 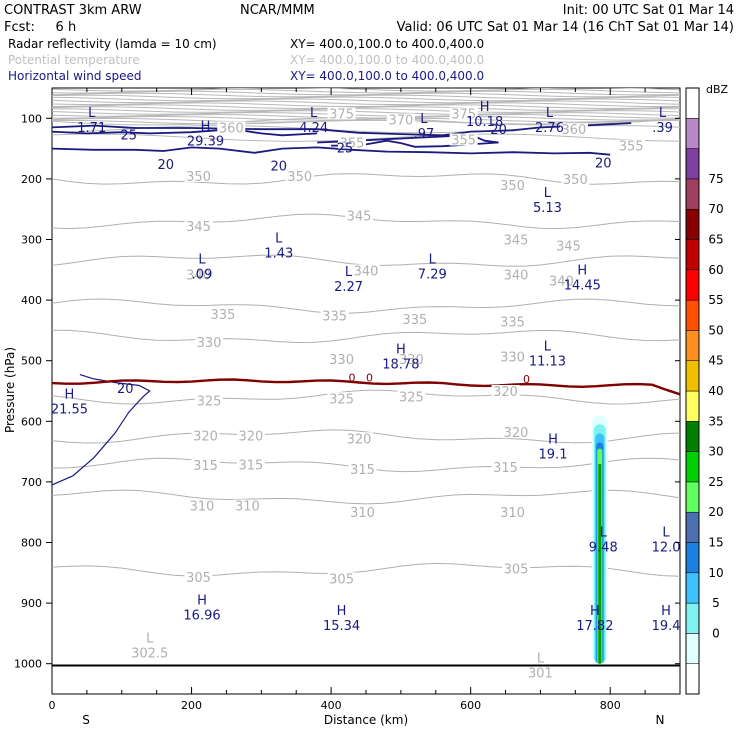 What do you see at coordinates (662, 128) in the screenshot?
I see `extremum-value: .39` at bounding box center [662, 128].